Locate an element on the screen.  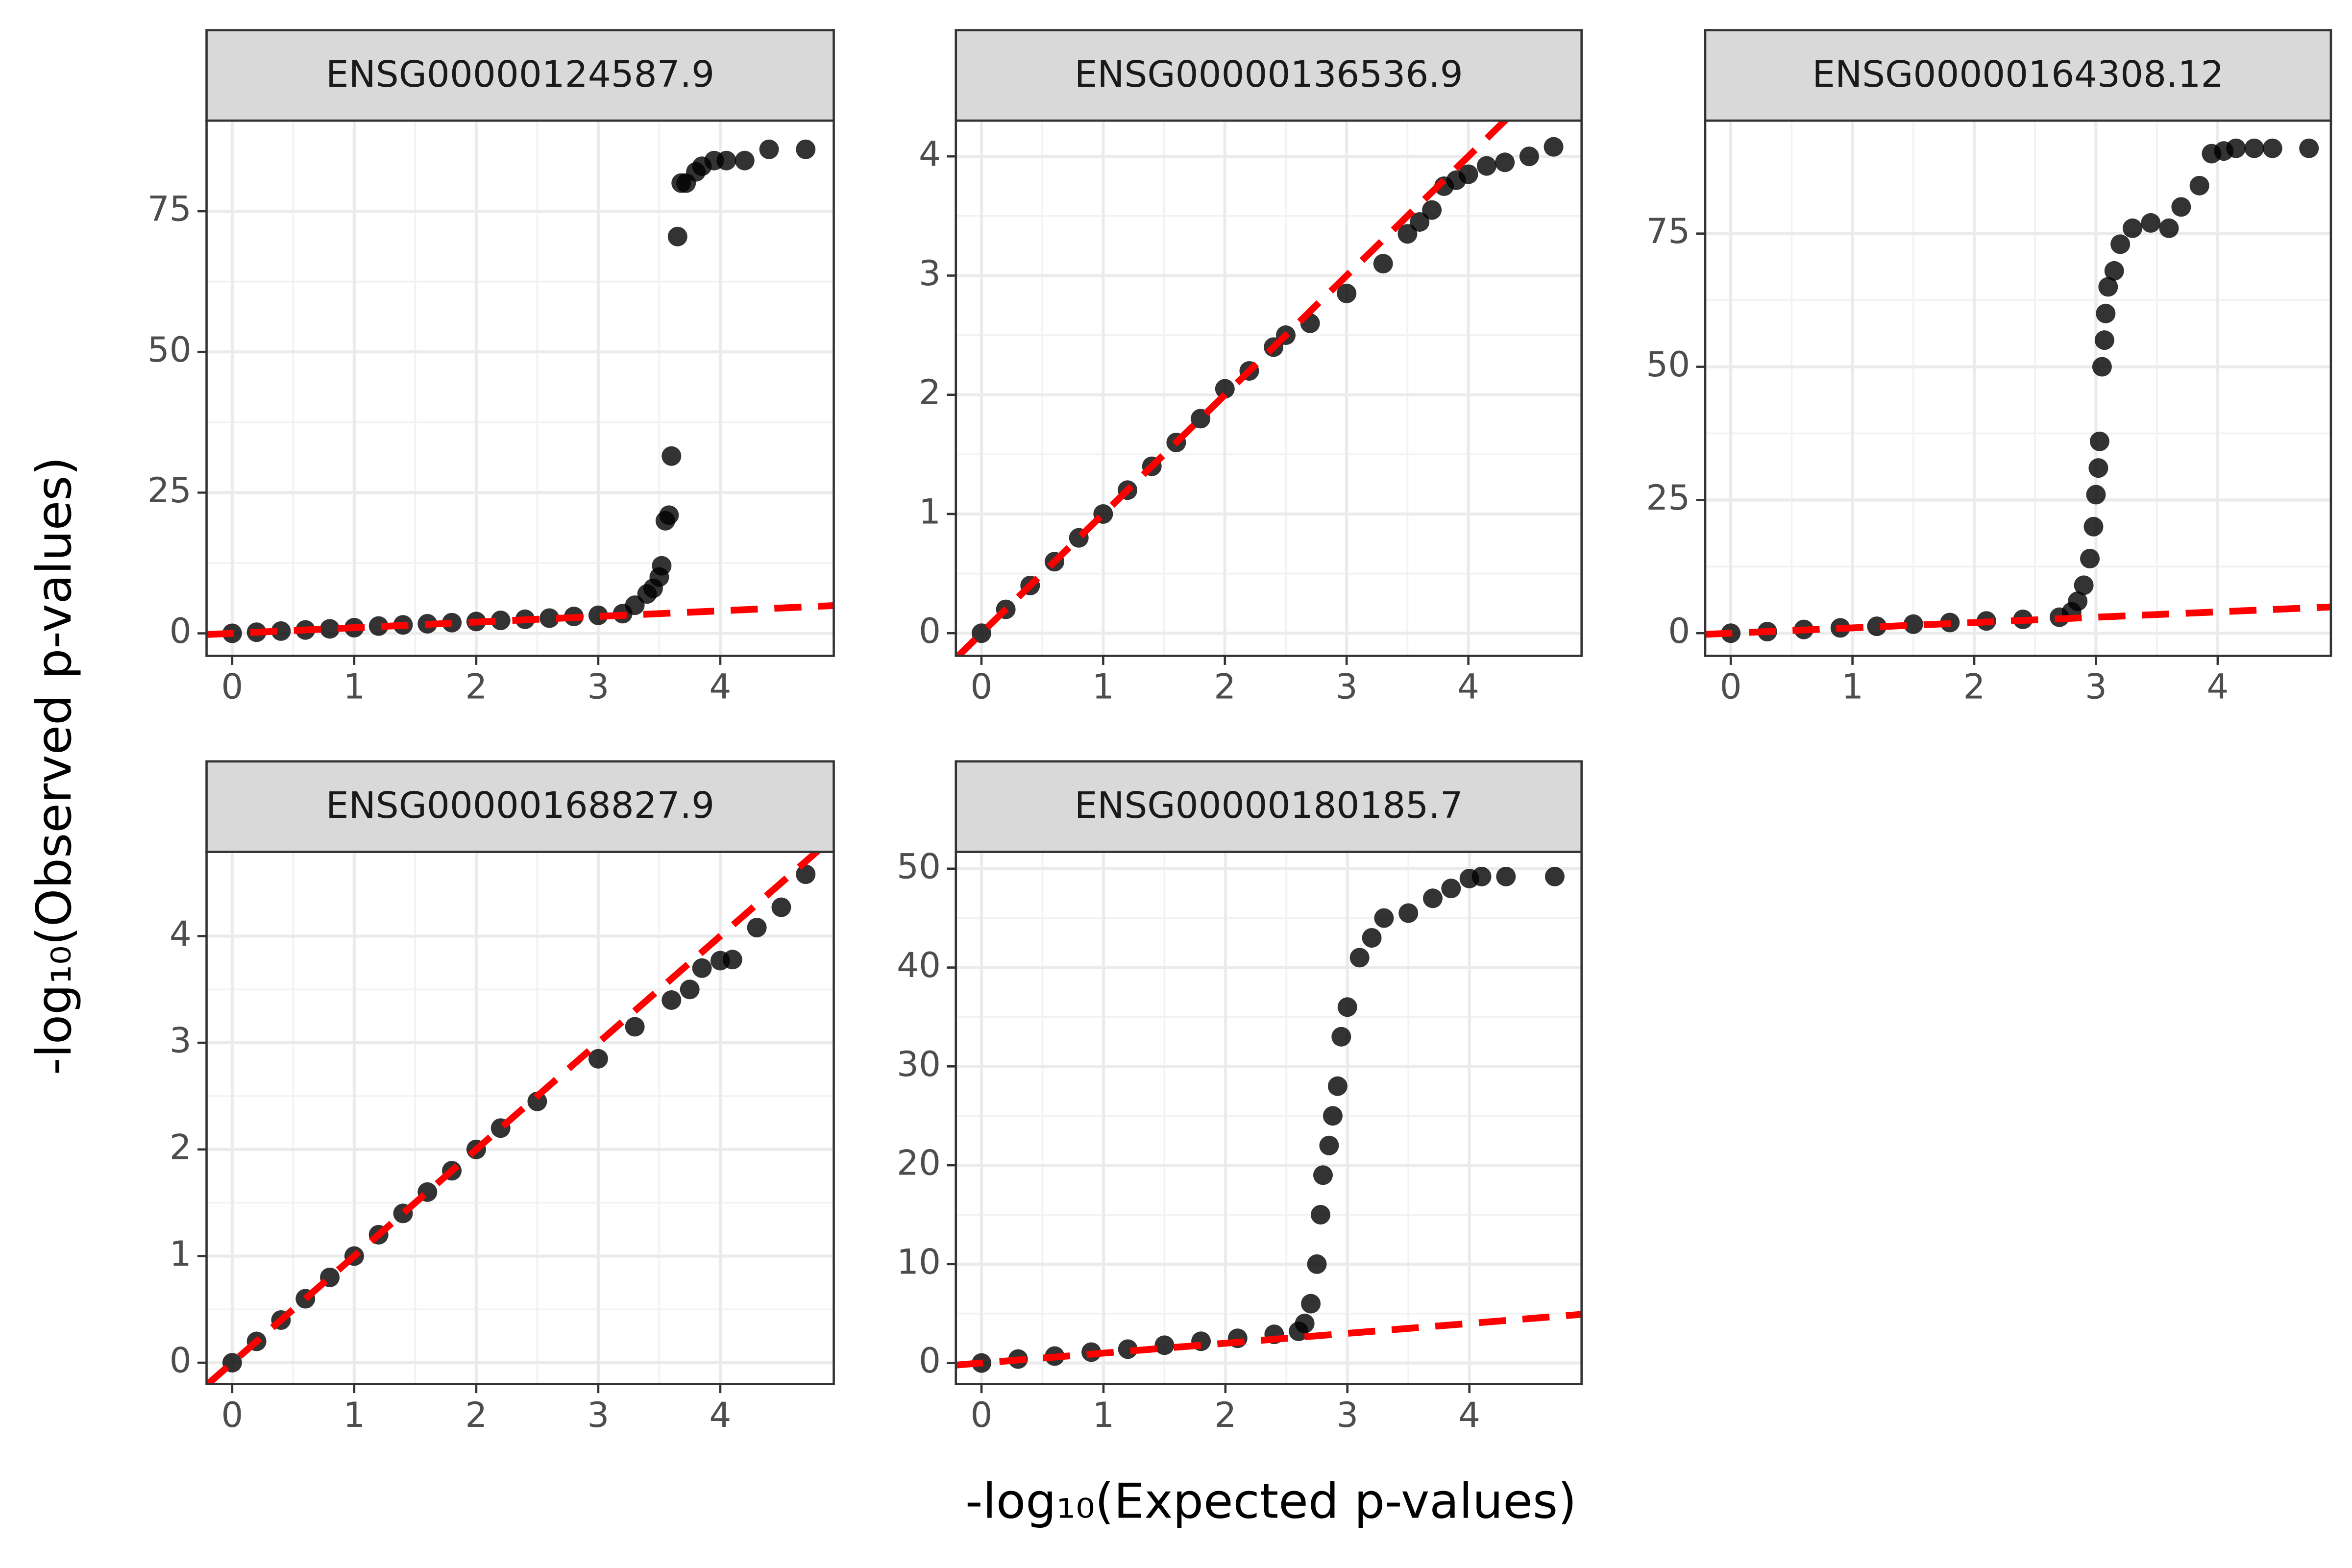
y-tick-label: 40 is located at coordinates (919, 965).